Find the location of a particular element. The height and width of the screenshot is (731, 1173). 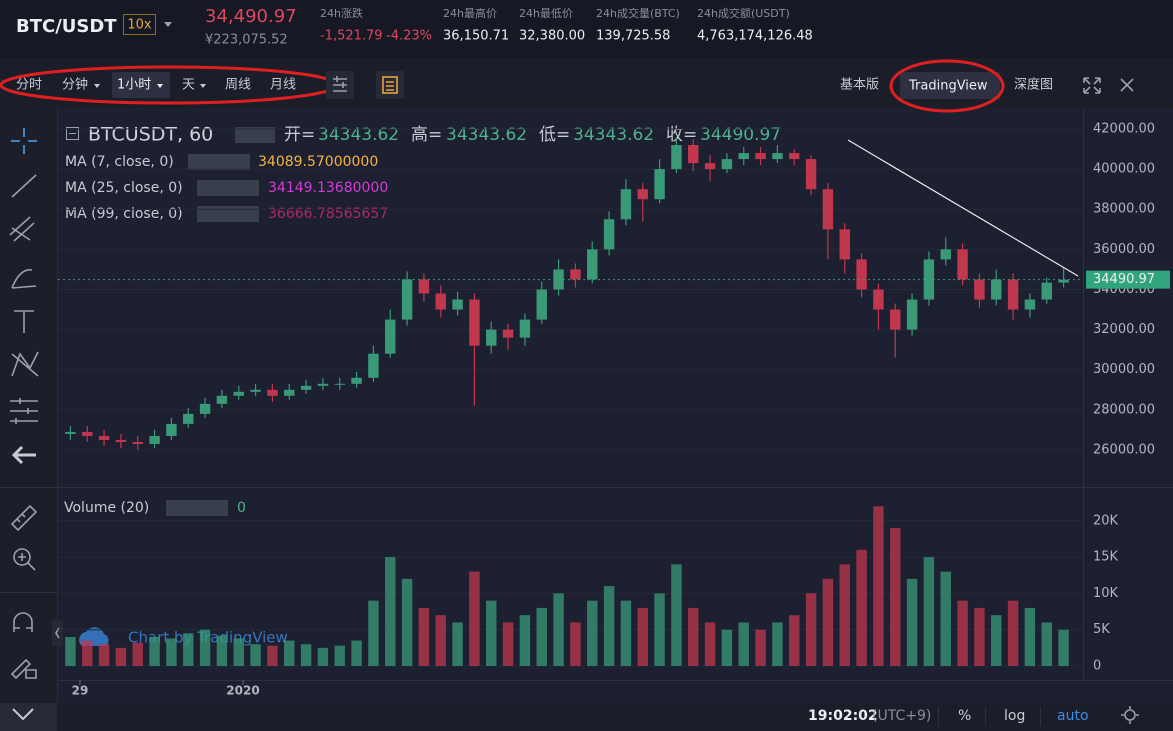

percent-button: % is located at coordinates (964, 716).